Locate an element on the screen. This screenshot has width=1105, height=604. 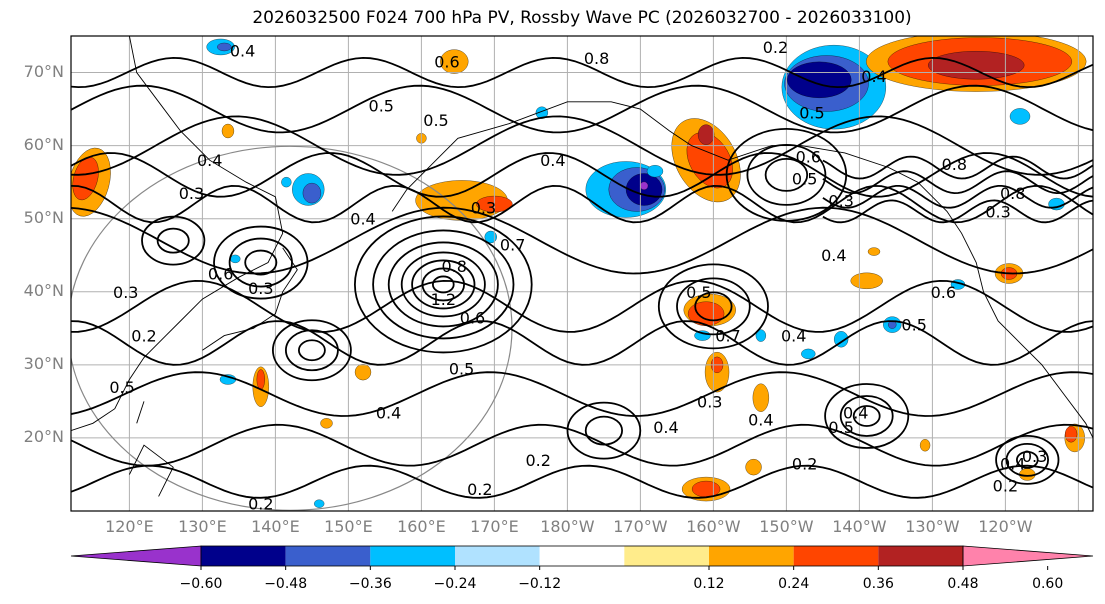
contour-label-16: 0.4 is located at coordinates (362, 219).